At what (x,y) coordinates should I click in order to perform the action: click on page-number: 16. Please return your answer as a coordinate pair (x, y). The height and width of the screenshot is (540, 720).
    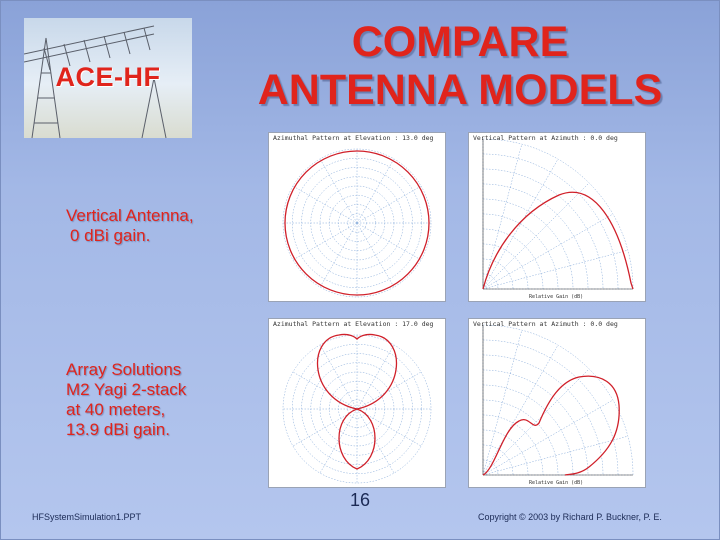
    Looking at the image, I should click on (360, 500).